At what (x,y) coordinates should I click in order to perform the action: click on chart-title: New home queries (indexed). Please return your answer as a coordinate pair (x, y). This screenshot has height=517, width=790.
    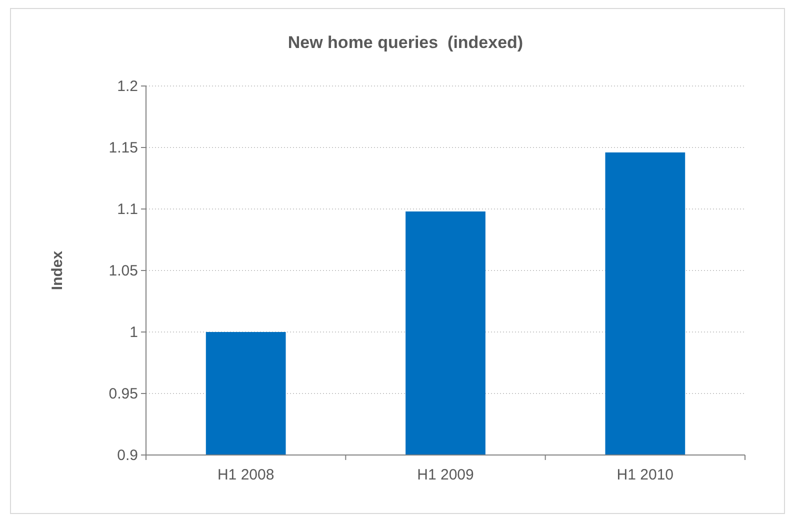
    Looking at the image, I should click on (406, 42).